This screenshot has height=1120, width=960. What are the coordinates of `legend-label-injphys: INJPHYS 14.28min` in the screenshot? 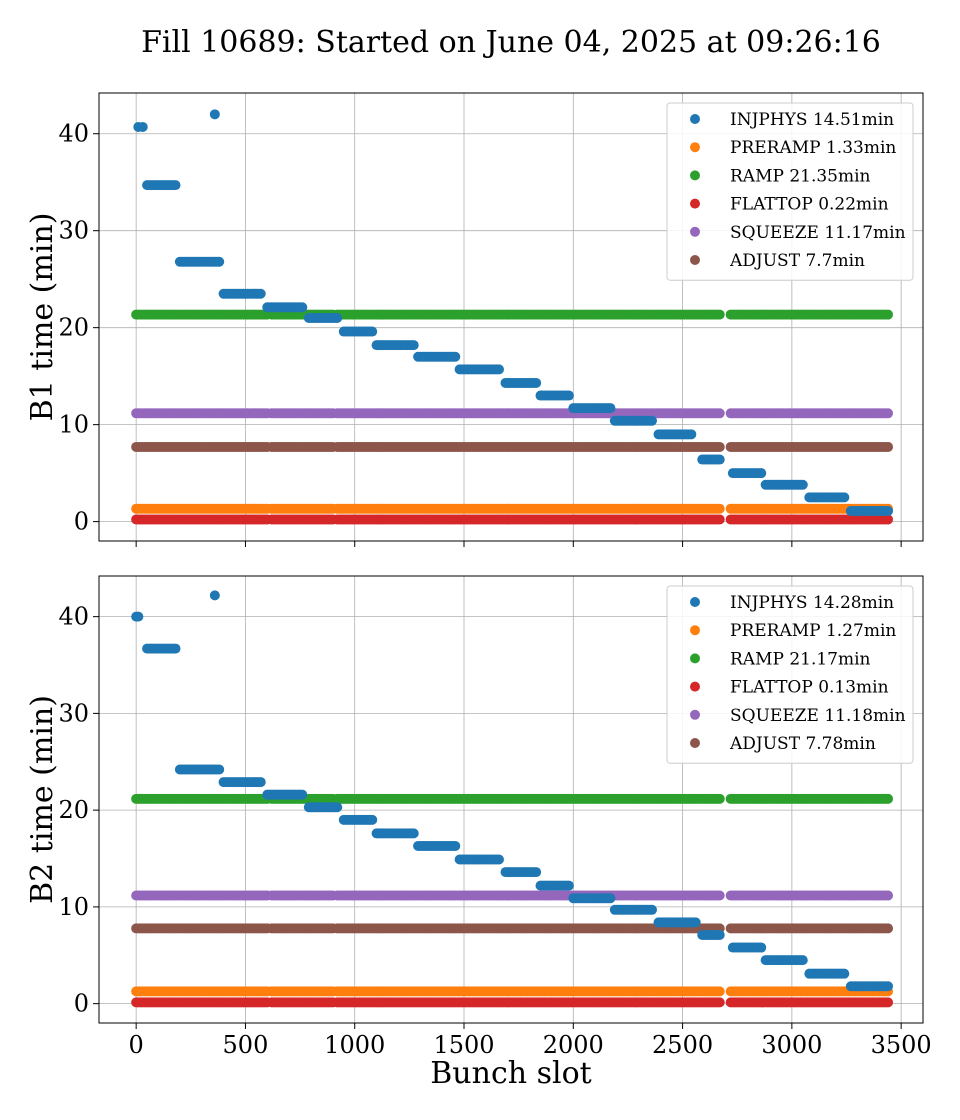 It's located at (812, 603).